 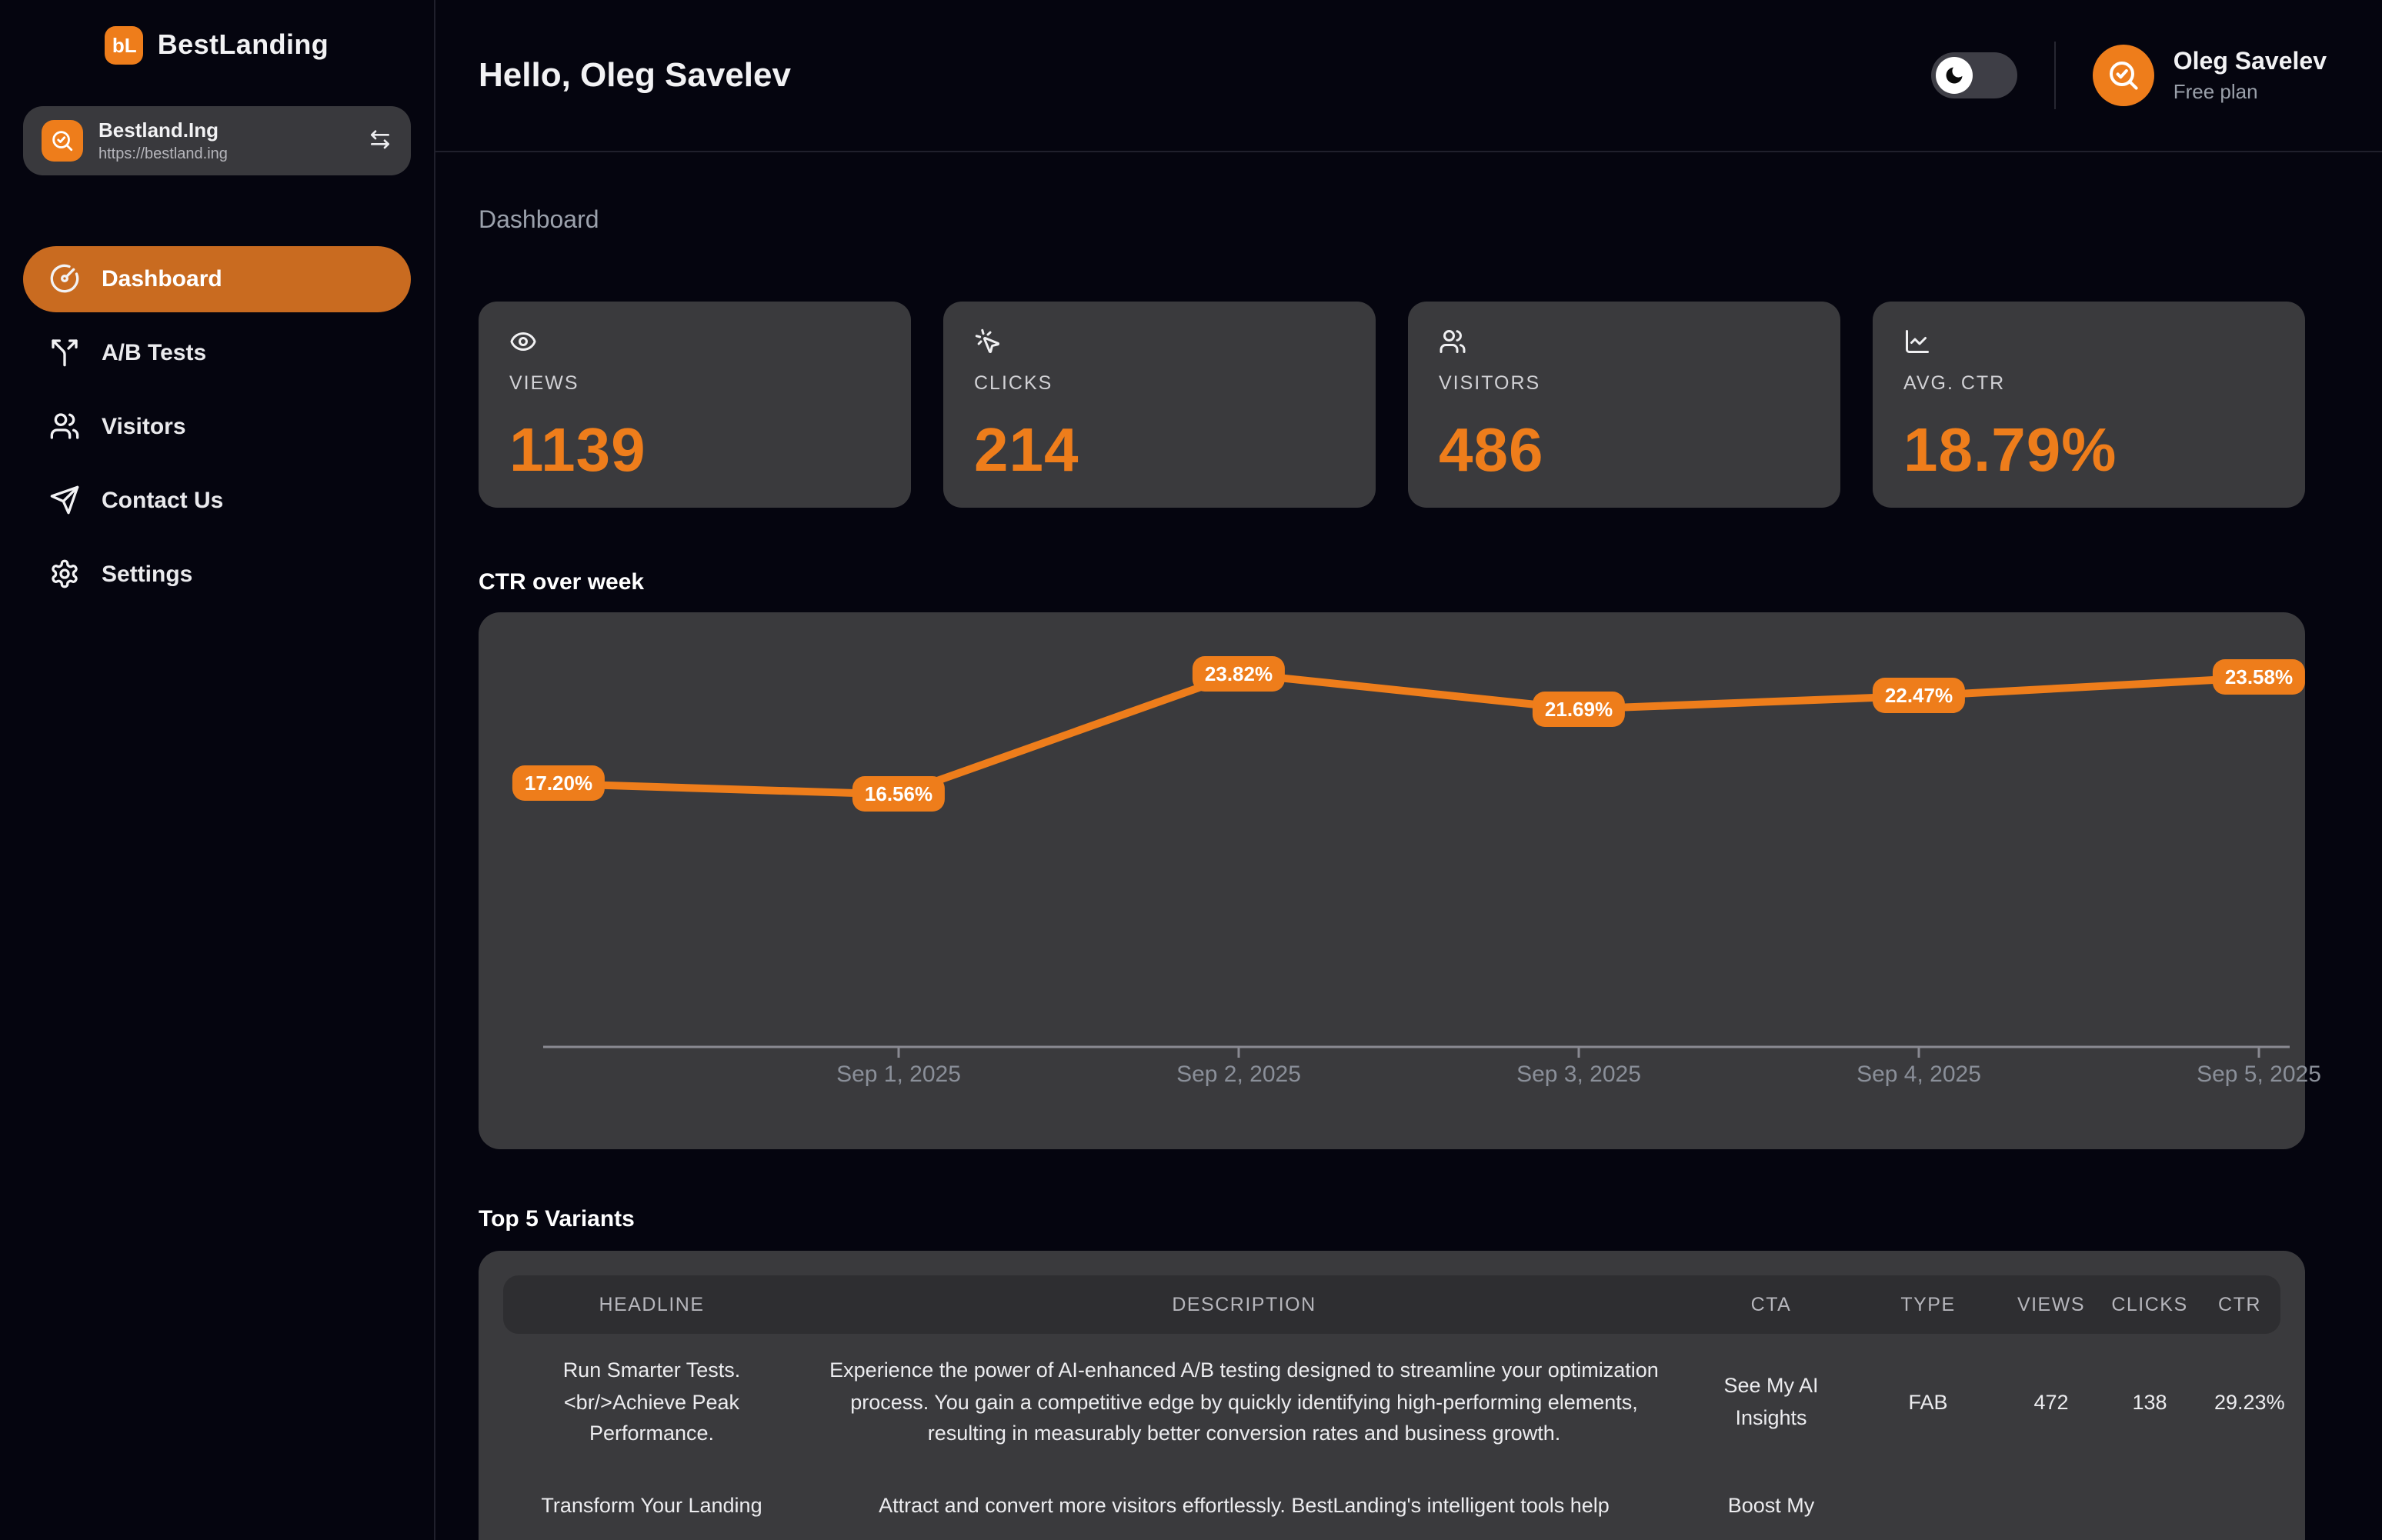 I want to click on chart-title: CTR over week, so click(x=562, y=582).